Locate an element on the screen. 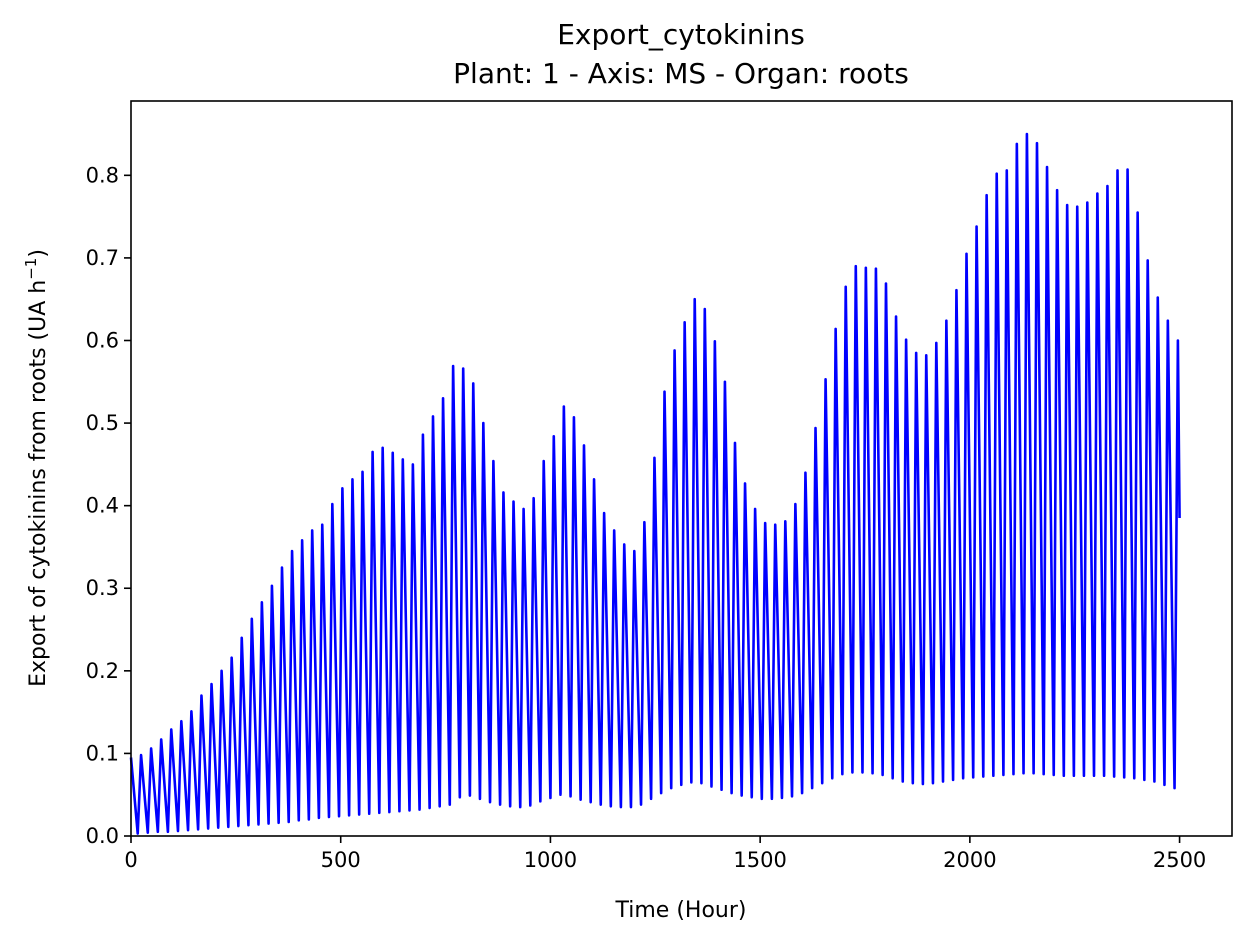 This screenshot has height=947, width=1252. y-axis-ticks: 0.0 0.1 0.2 0.3 0.4 0.5 0.6 0.7 0.8 is located at coordinates (108, 505).